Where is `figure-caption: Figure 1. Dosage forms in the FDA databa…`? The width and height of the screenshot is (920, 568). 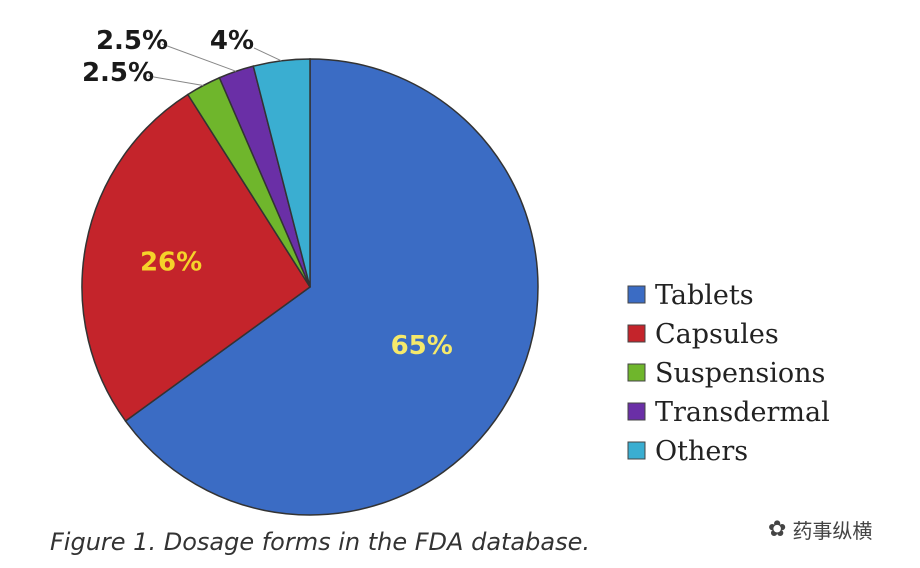 figure-caption: Figure 1. Dosage forms in the FDA databa… is located at coordinates (320, 542).